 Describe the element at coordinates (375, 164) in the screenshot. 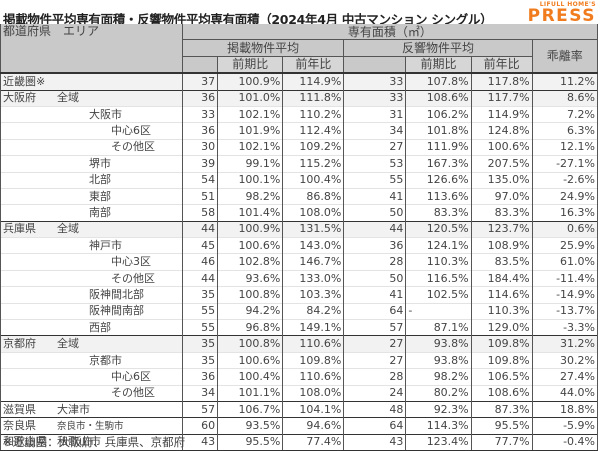

I see `response-avg-cell: 53` at that location.